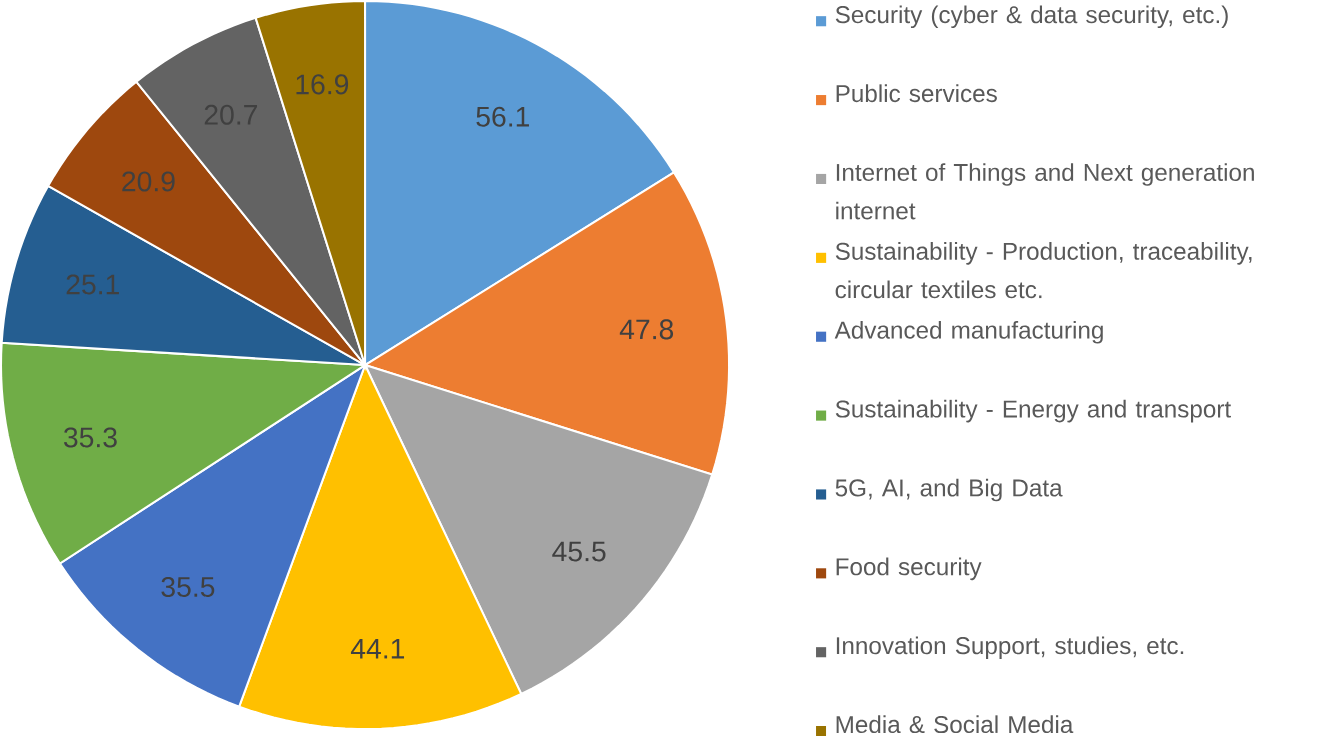 The height and width of the screenshot is (736, 1320). Describe the element at coordinates (1010, 647) in the screenshot. I see `legend-label: Innovation Support, studies, etc.` at that location.